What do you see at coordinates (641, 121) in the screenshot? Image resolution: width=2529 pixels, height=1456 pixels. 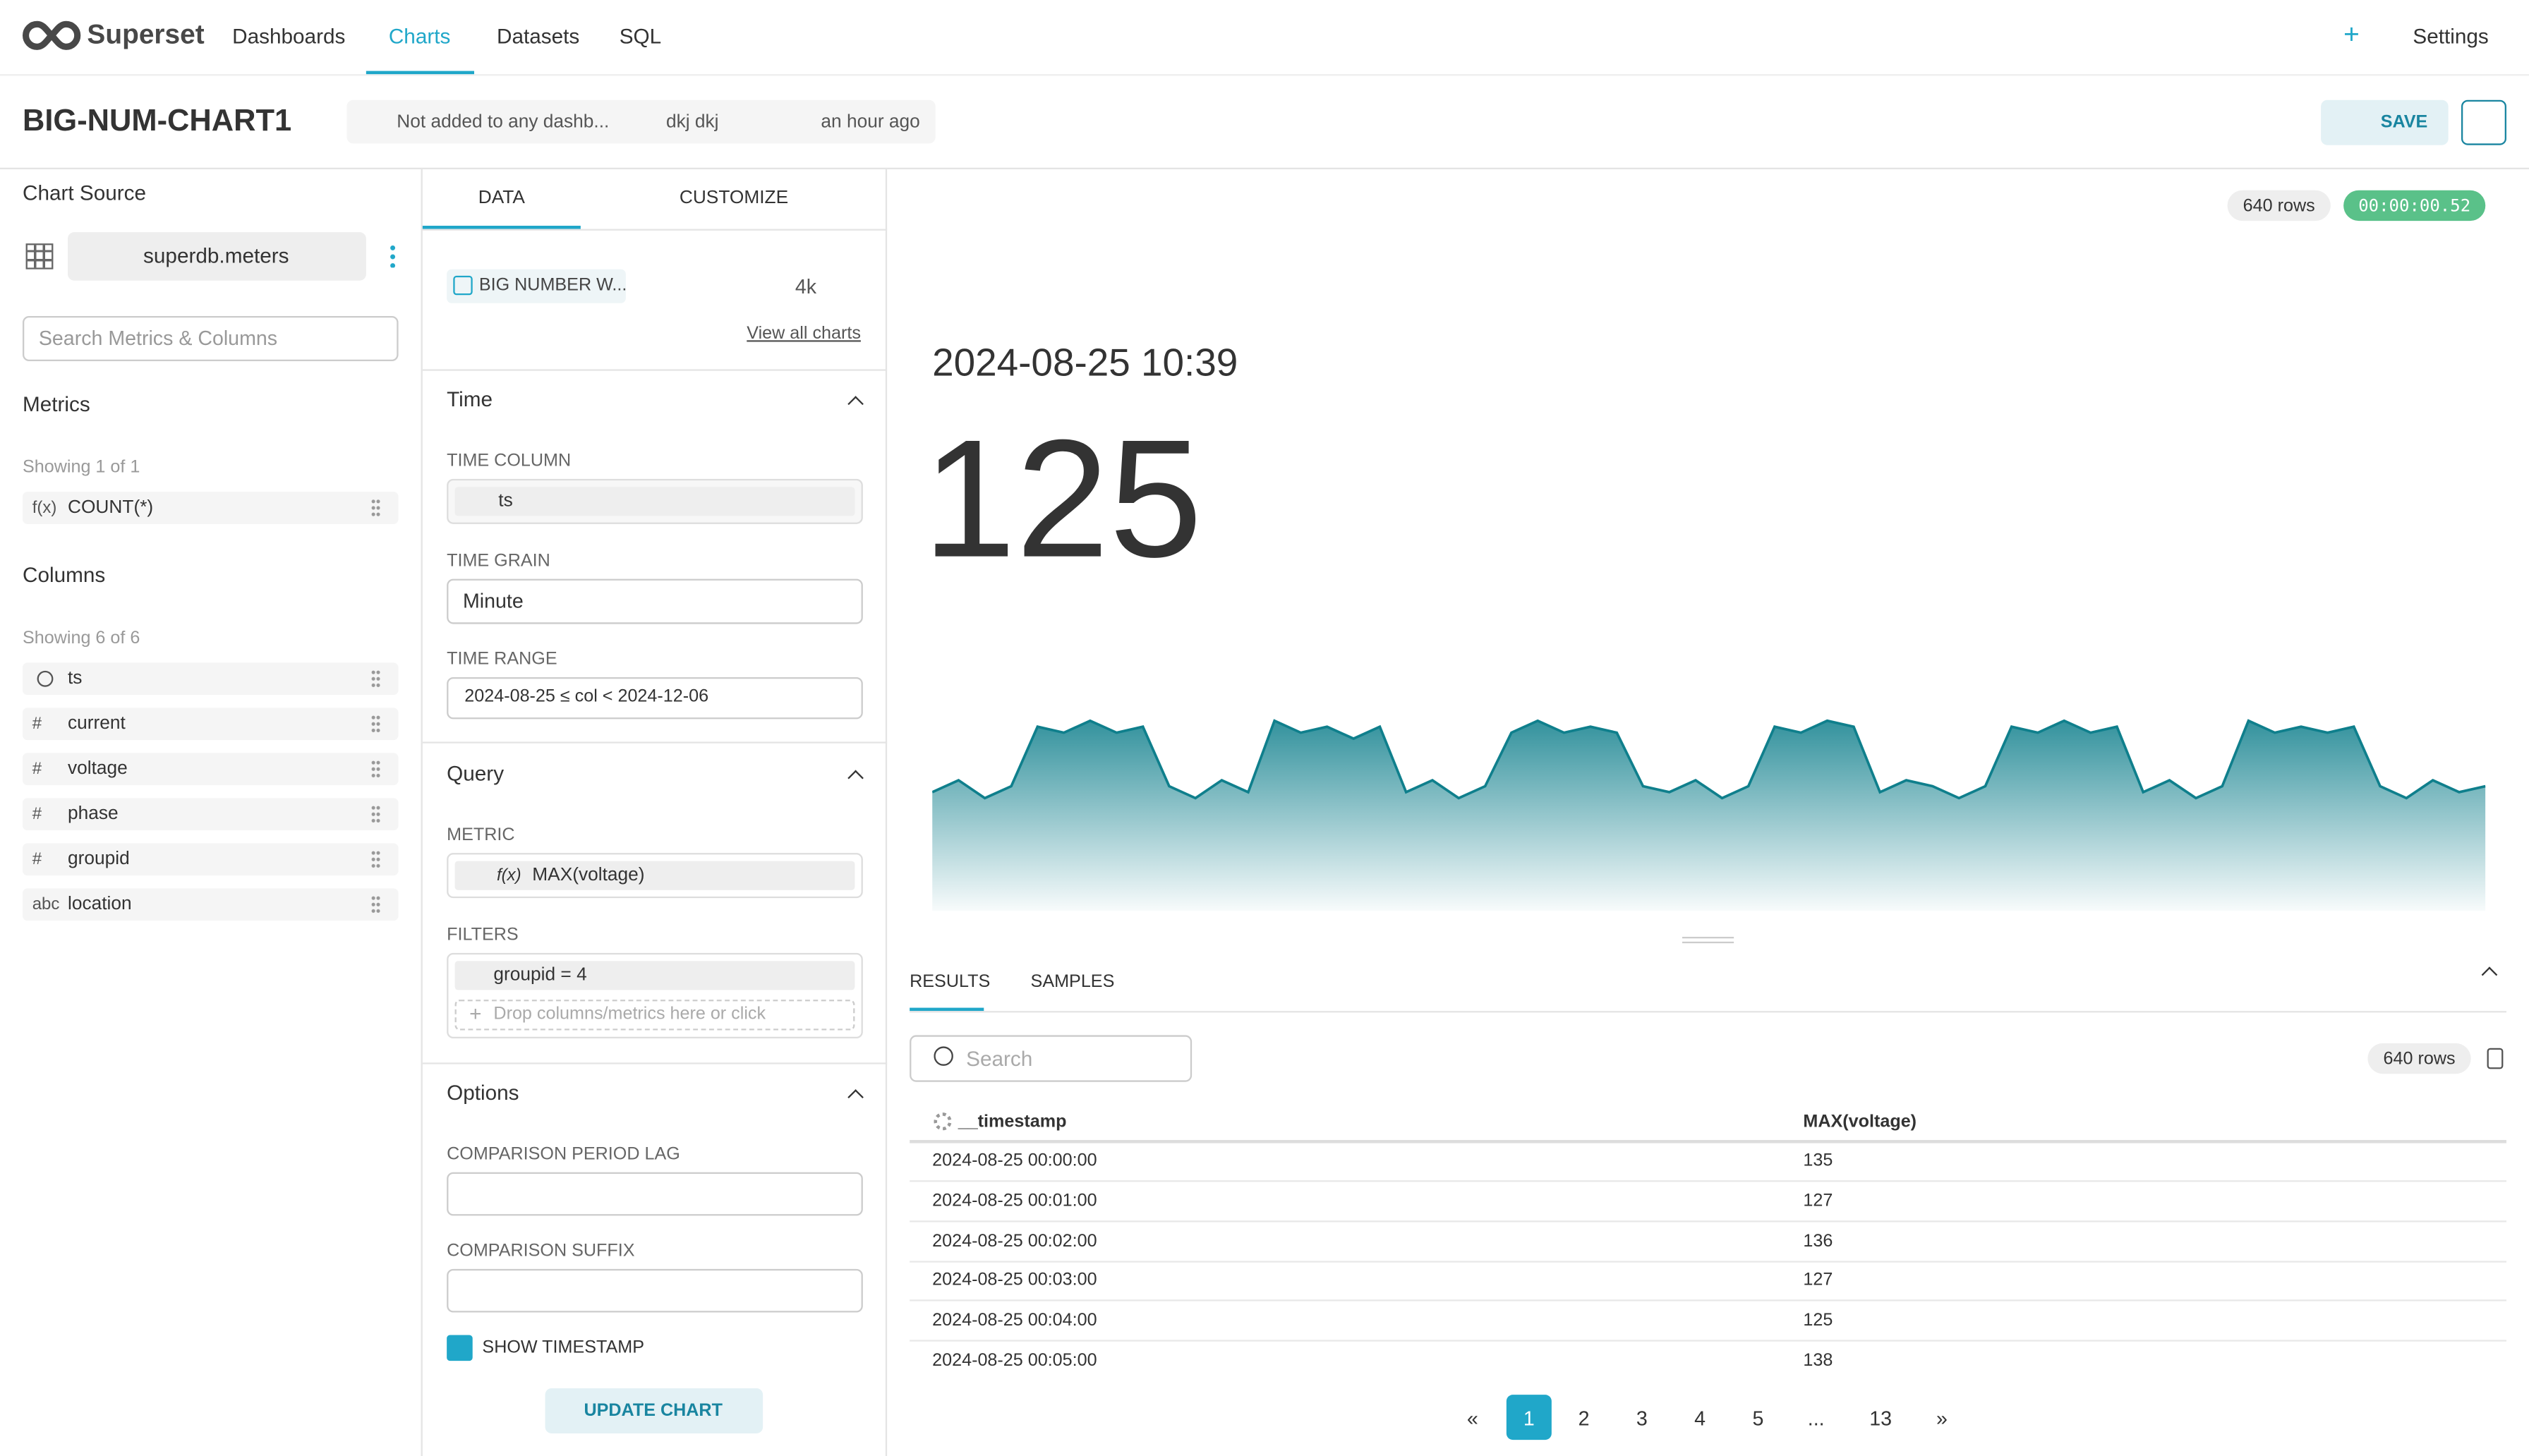 I see `header-meta` at bounding box center [641, 121].